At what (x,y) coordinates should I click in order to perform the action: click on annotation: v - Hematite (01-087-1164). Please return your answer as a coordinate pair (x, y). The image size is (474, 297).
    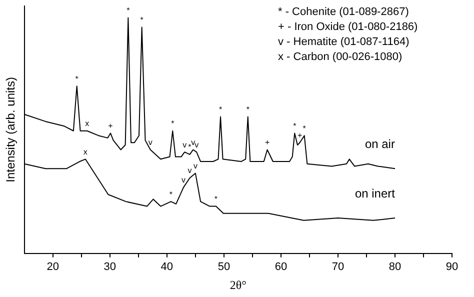
    Looking at the image, I should click on (344, 42).